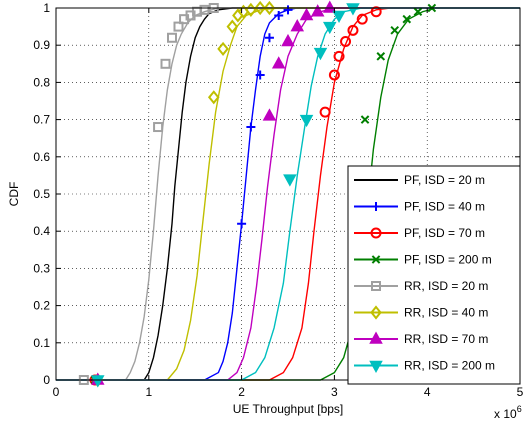 The height and width of the screenshot is (427, 528). Describe the element at coordinates (41, 194) in the screenshot. I see `y-tick-label: 0.5` at that location.